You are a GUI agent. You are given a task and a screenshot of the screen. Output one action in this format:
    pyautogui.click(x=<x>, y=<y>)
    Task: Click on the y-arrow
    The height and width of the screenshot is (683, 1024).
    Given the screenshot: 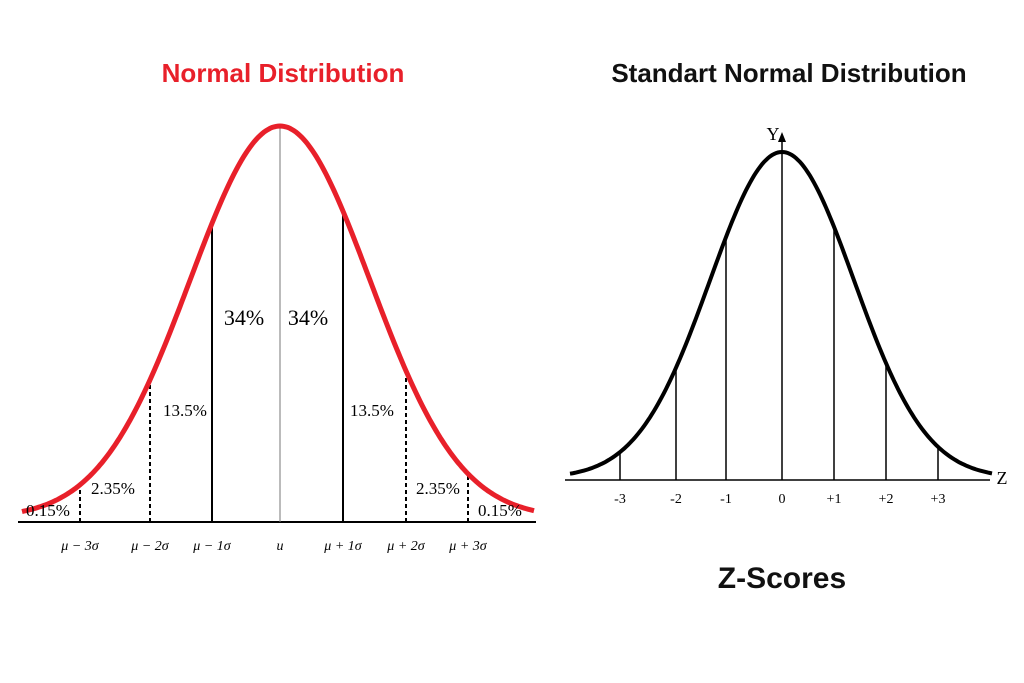 What is the action you would take?
    pyautogui.click(x=782, y=137)
    